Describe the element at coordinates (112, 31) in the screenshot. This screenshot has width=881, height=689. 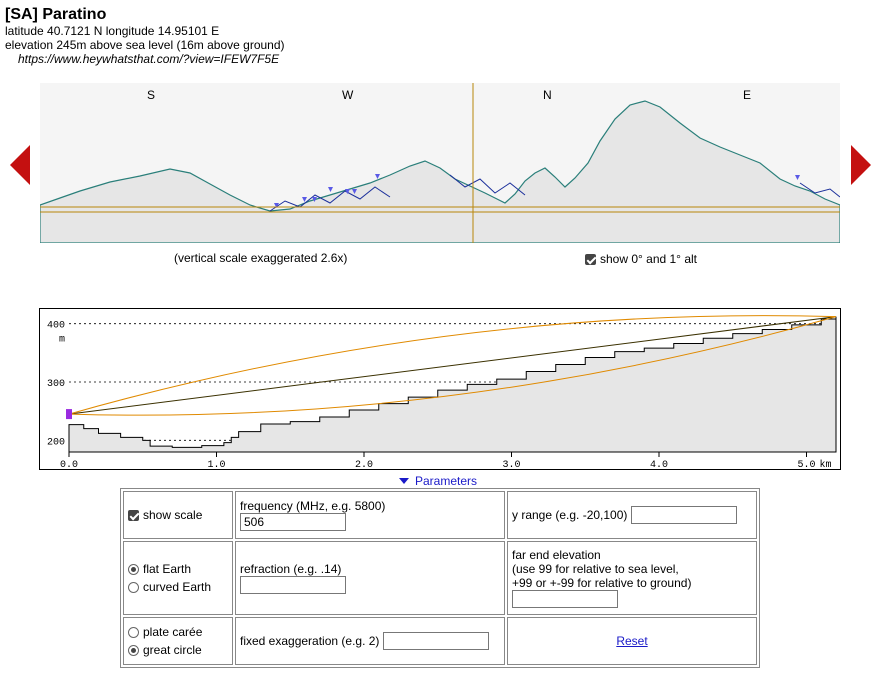
I see `coordinates-text: latitude 40.7121 N longitude 14.95101 E` at that location.